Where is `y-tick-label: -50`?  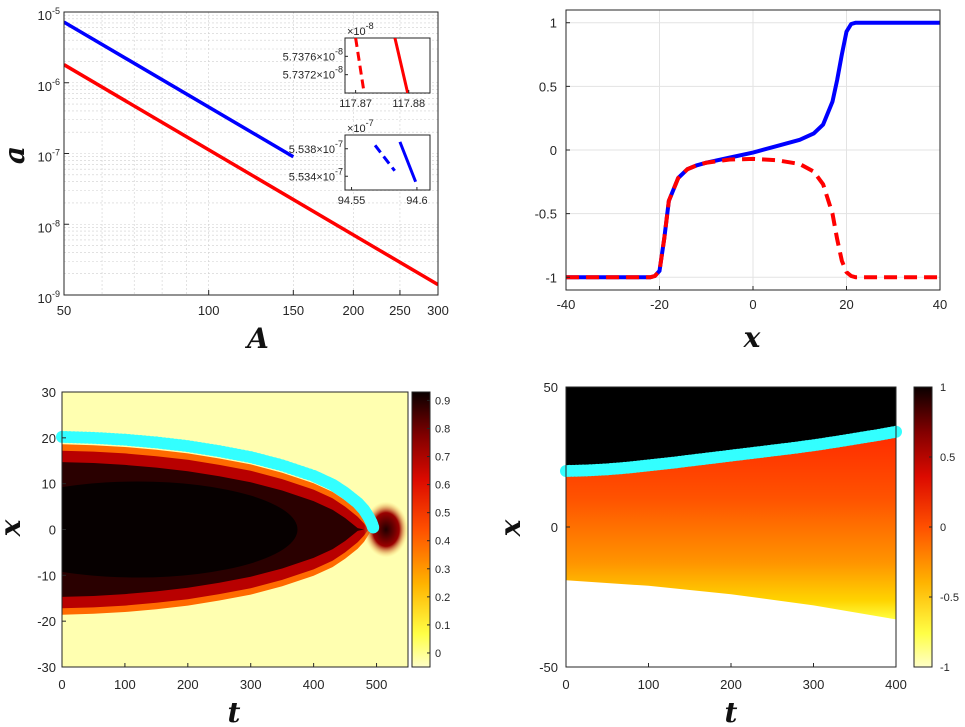
y-tick-label: -50 is located at coordinates (548, 667).